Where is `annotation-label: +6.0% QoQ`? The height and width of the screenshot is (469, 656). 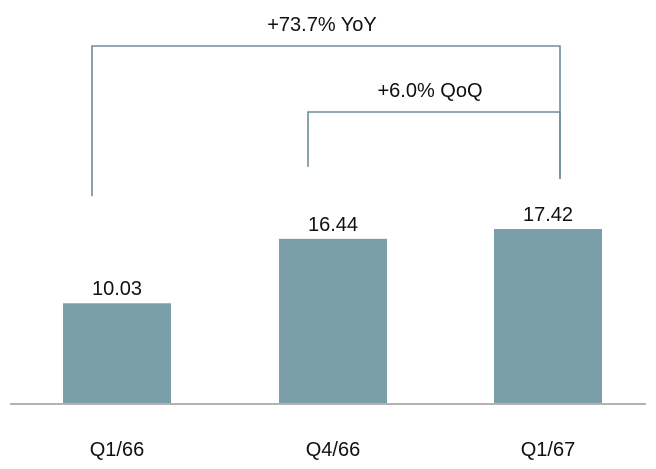
annotation-label: +6.0% QoQ is located at coordinates (429, 91).